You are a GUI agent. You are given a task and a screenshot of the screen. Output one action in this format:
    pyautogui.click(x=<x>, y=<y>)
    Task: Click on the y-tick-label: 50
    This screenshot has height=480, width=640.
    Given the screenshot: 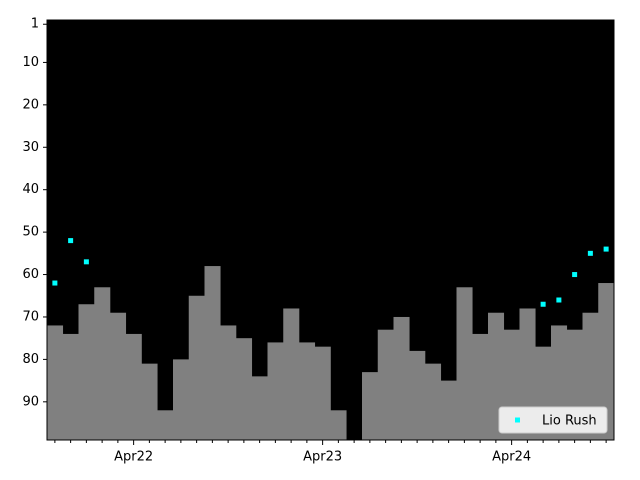 What is the action you would take?
    pyautogui.click(x=30, y=232)
    